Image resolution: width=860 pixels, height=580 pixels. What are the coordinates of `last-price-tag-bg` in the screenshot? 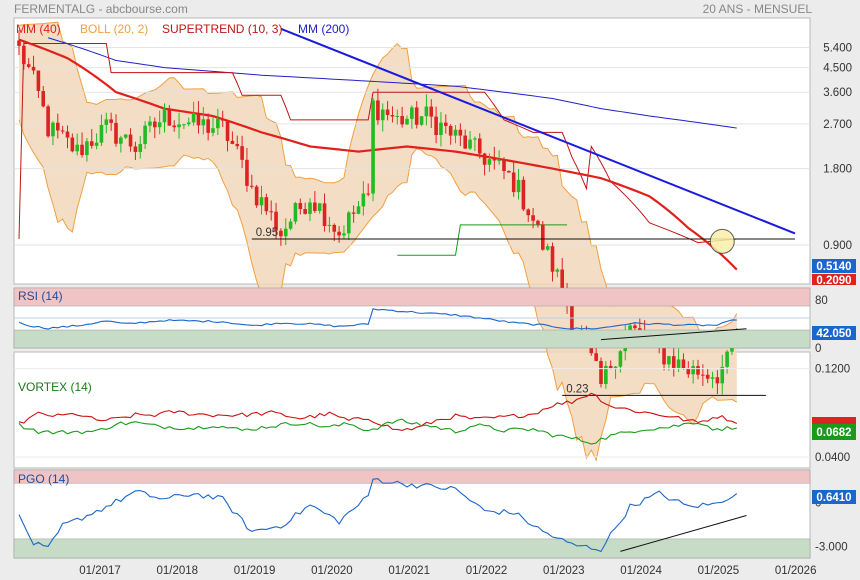 It's located at (834, 266).